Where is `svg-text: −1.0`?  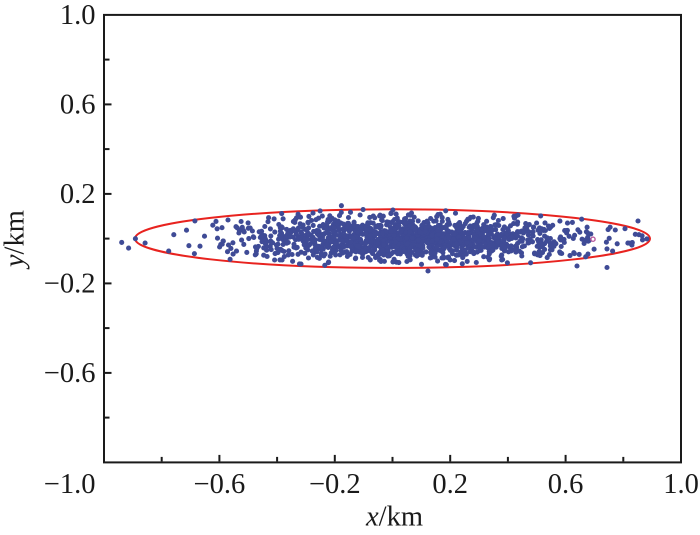
svg-text: −1.0 is located at coordinates (70, 484).